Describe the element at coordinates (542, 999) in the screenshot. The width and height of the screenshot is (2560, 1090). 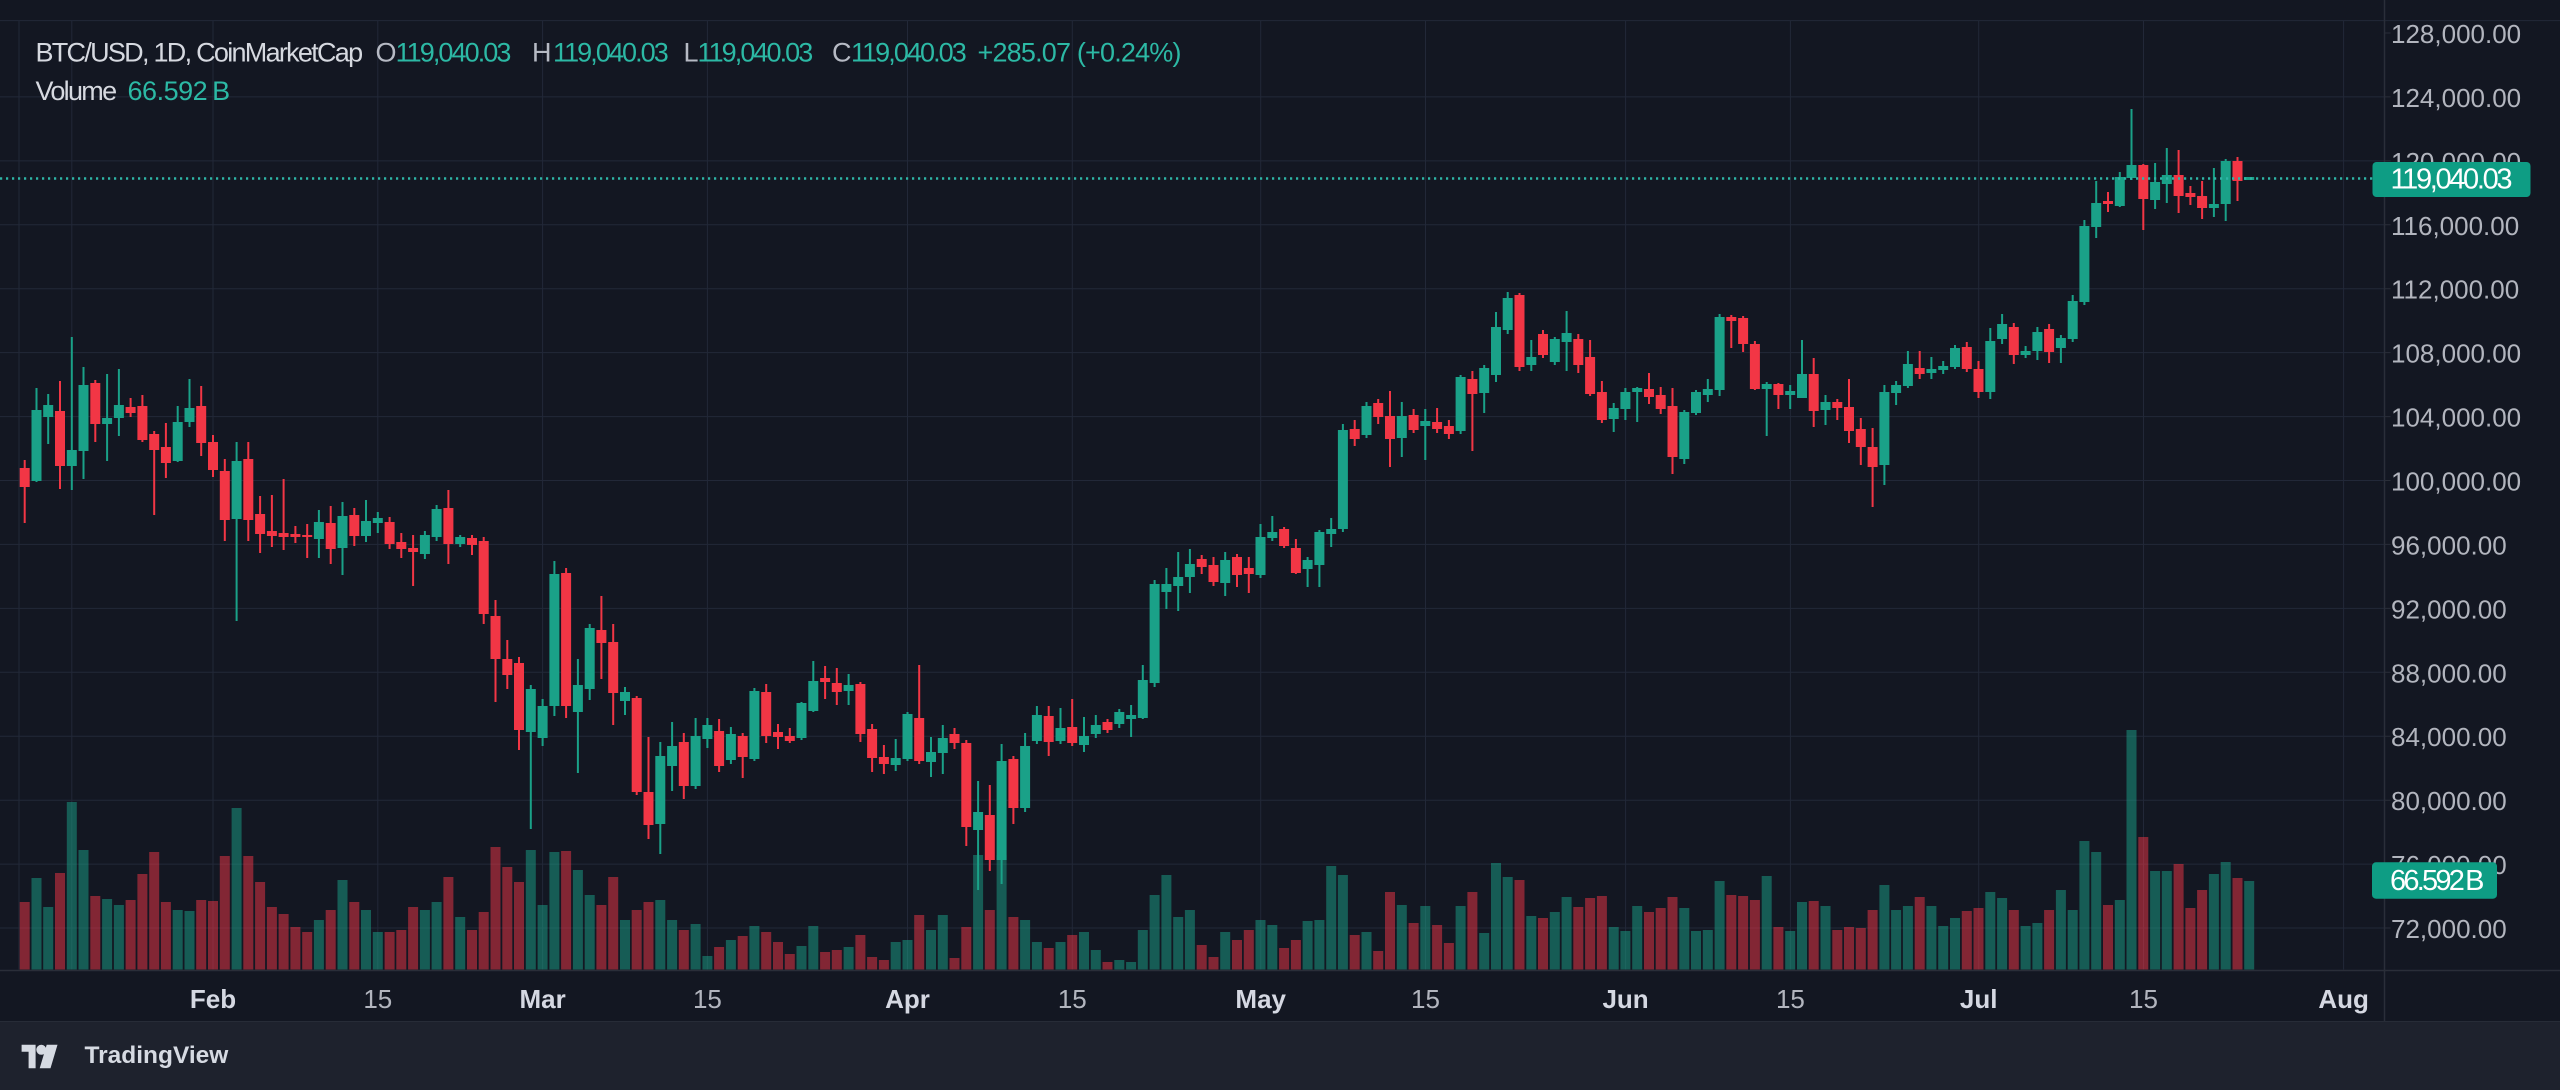
I see `svg-text: Mar` at that location.